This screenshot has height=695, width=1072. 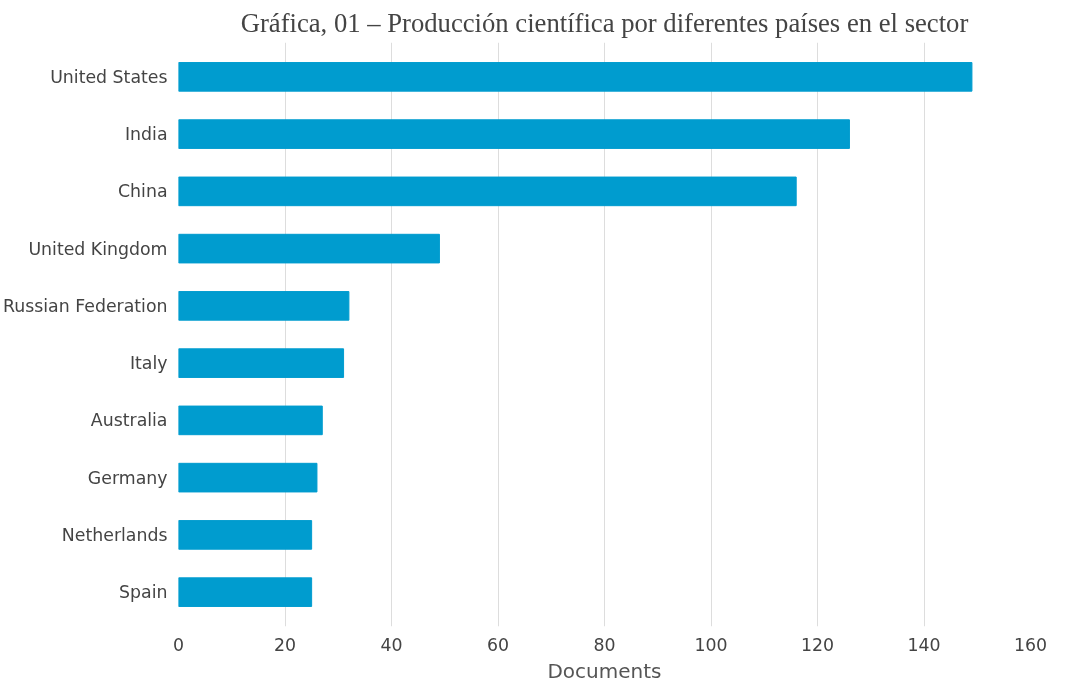 I want to click on y-tick-label: China, so click(x=143, y=191).